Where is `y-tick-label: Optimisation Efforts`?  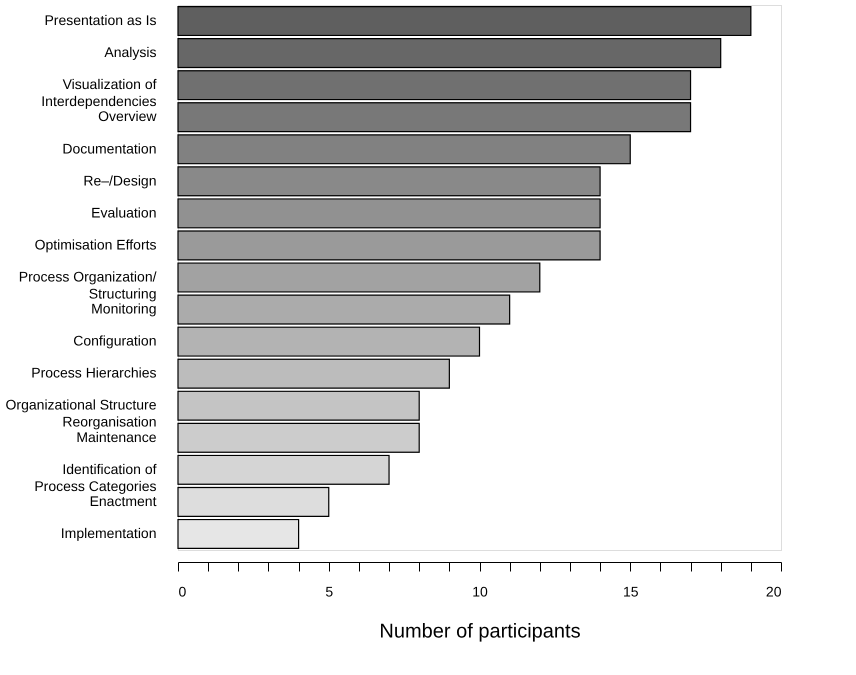
y-tick-label: Optimisation Efforts is located at coordinates (95, 244).